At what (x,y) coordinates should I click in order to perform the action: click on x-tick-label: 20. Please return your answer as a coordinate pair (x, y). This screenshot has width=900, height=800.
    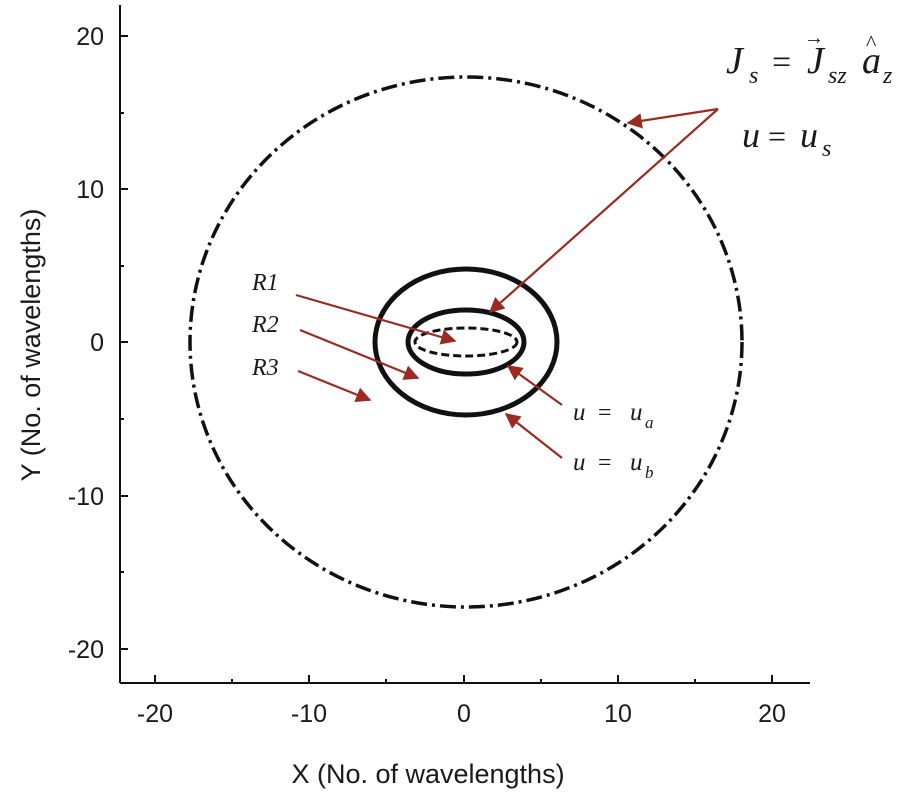
    Looking at the image, I should click on (772, 714).